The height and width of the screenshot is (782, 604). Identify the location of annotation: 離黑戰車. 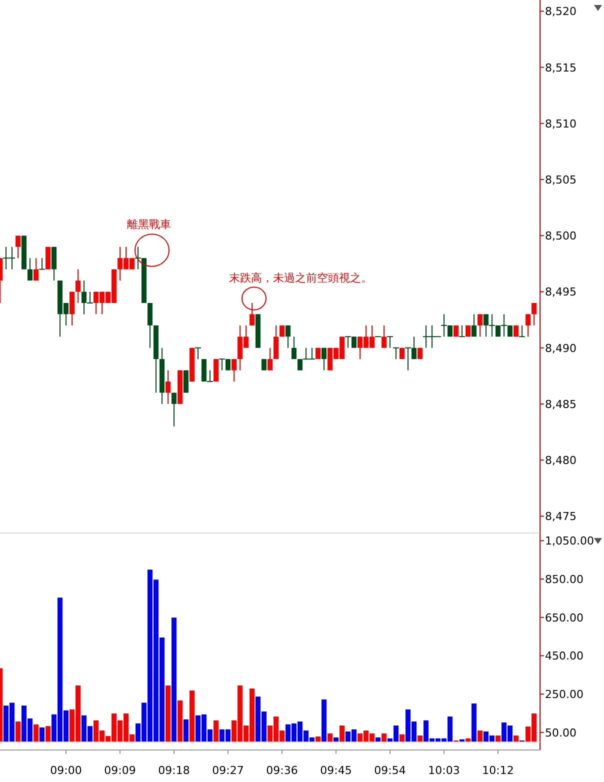
(148, 225).